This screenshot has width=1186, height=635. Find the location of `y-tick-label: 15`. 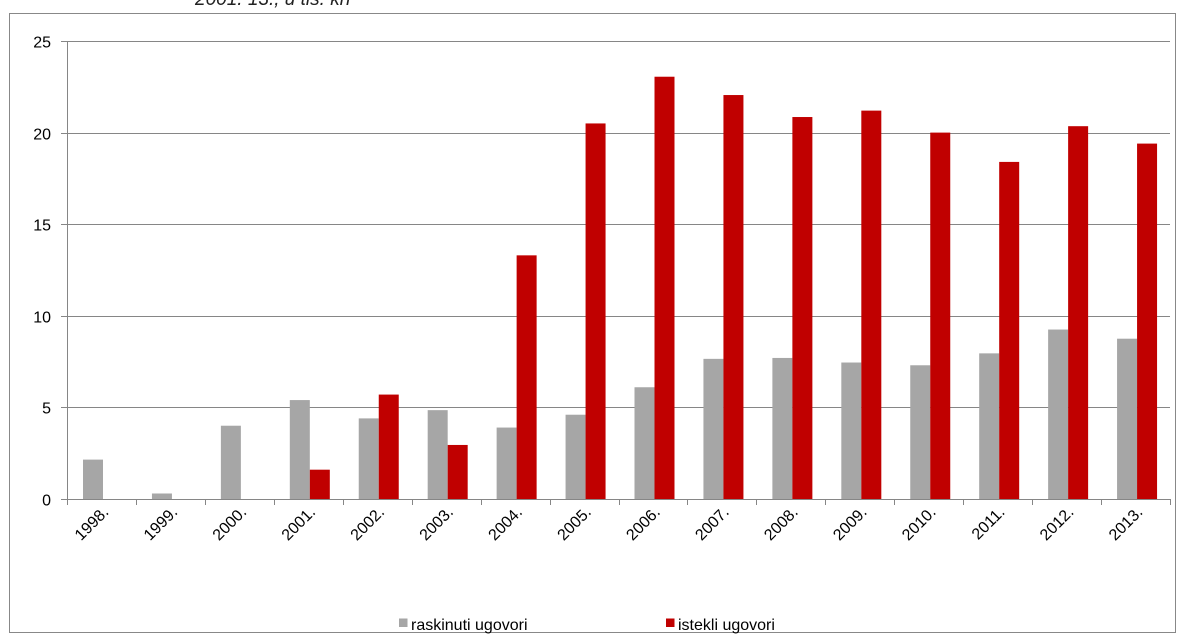

y-tick-label: 15 is located at coordinates (42, 226).